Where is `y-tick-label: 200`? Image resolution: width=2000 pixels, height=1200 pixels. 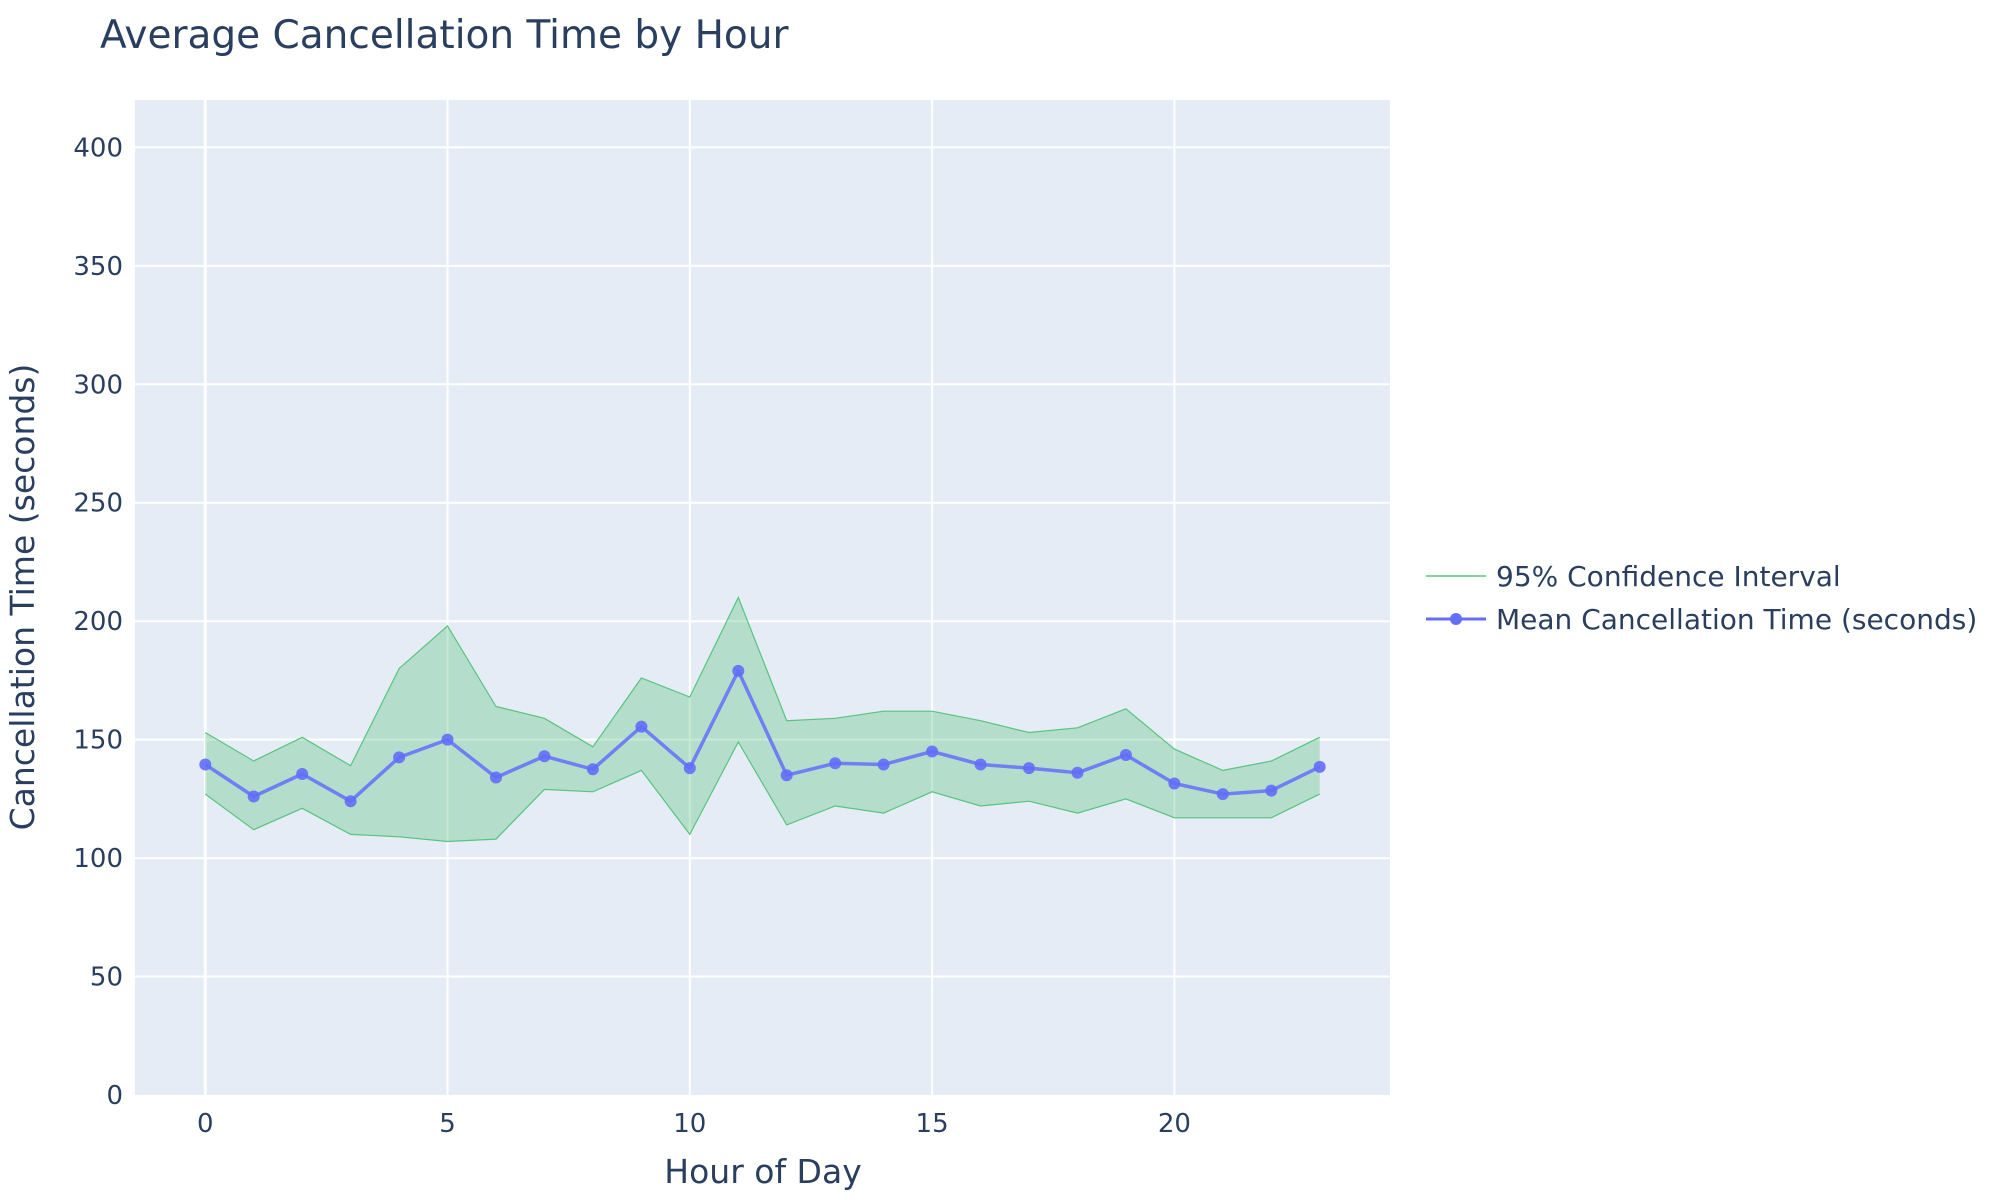
y-tick-label: 200 is located at coordinates (98, 622).